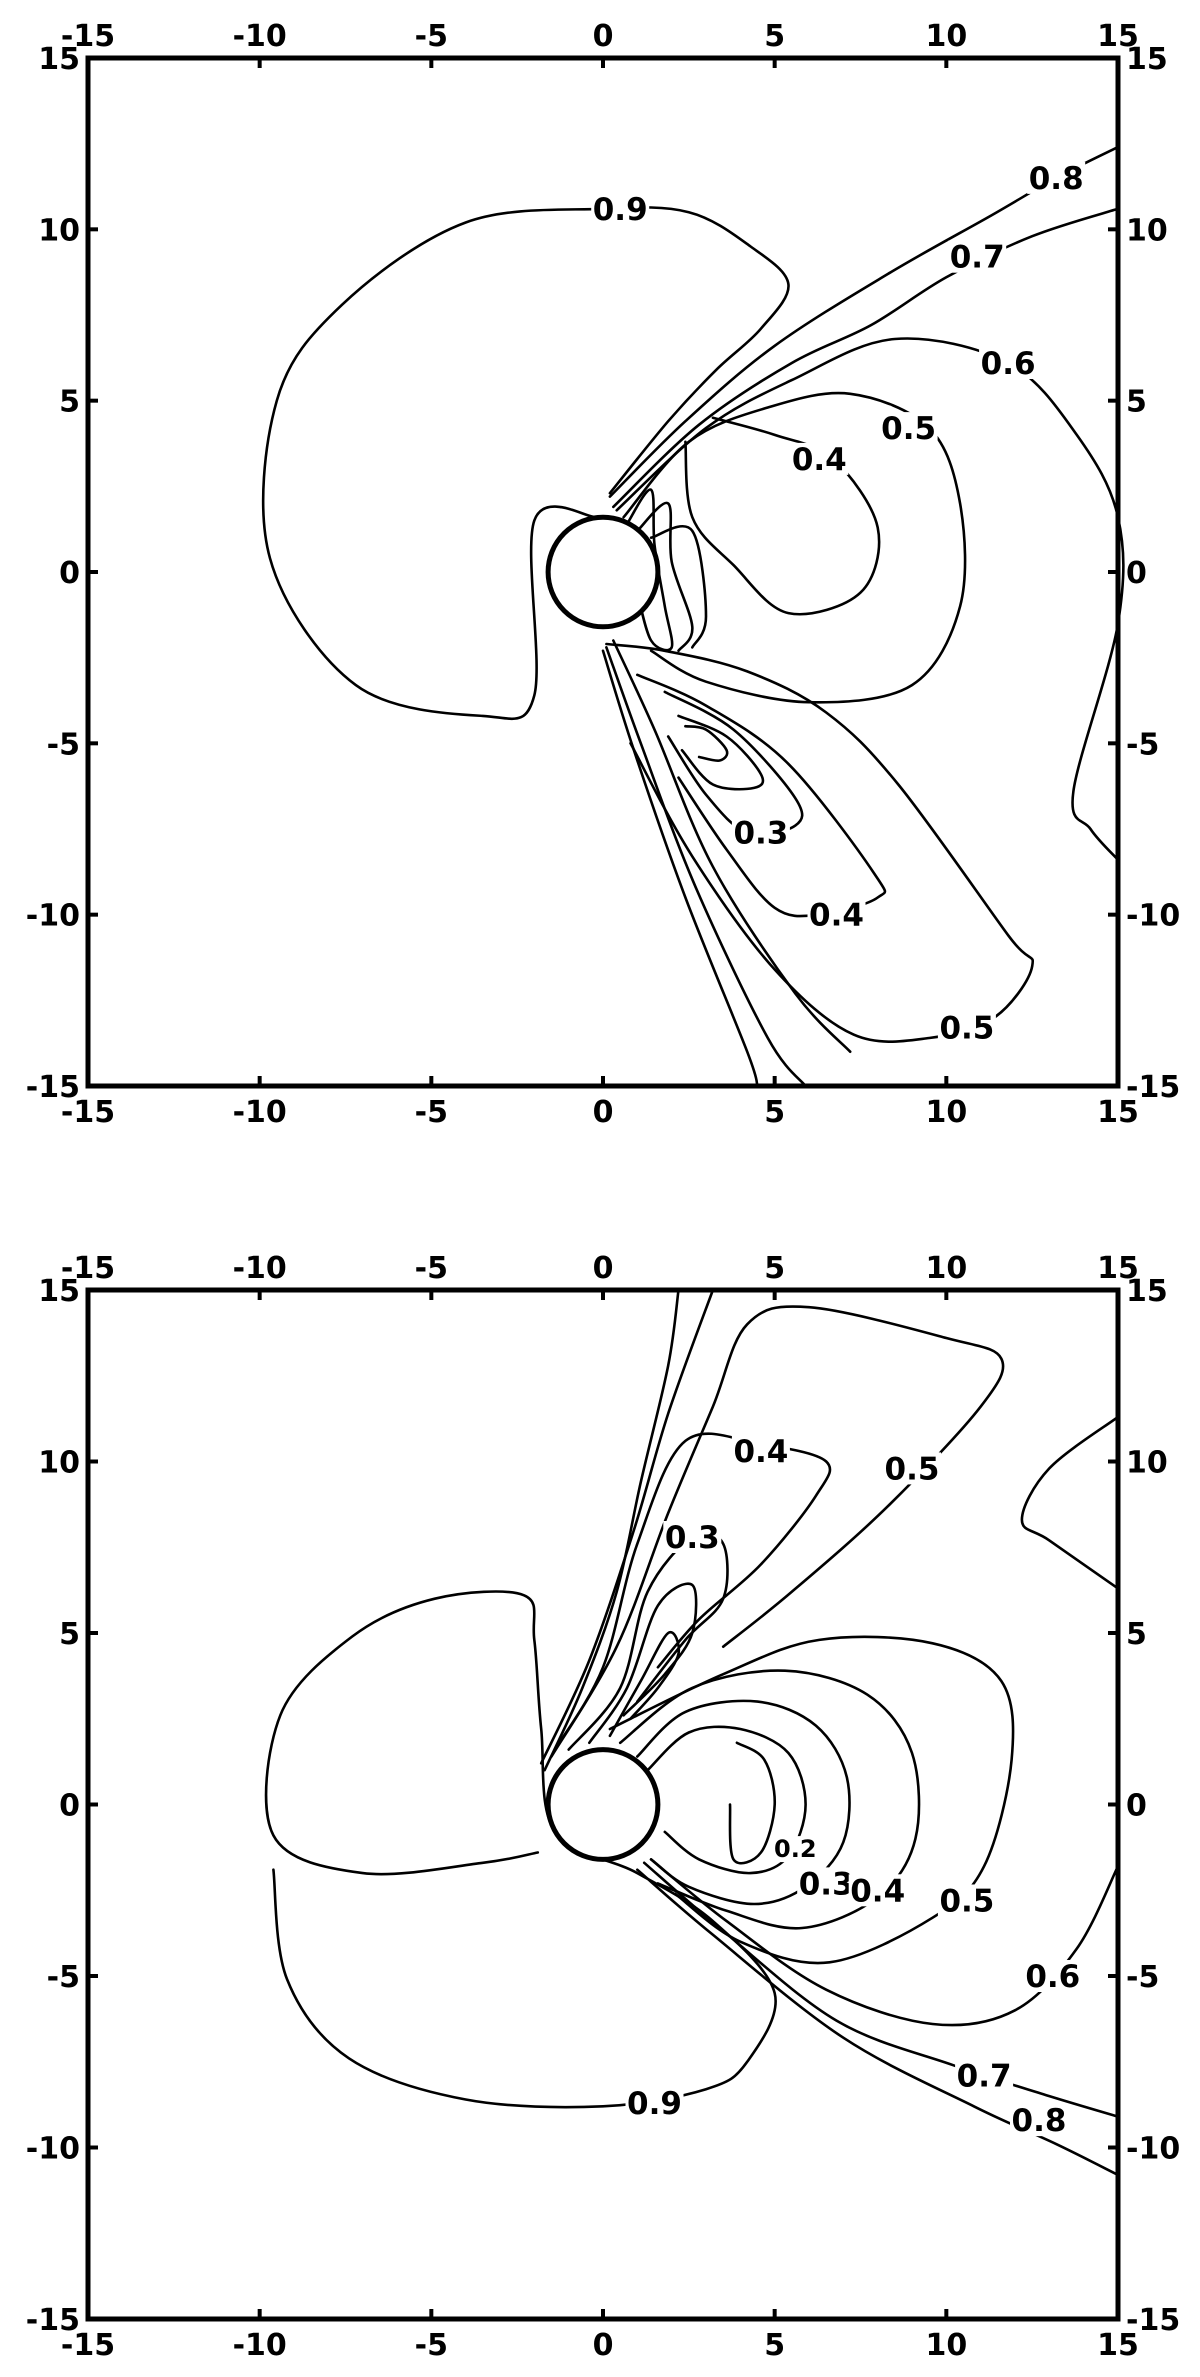 The width and height of the screenshot is (1200, 2377). I want to click on x-tick-label-bottom: 10, so click(946, 2345).